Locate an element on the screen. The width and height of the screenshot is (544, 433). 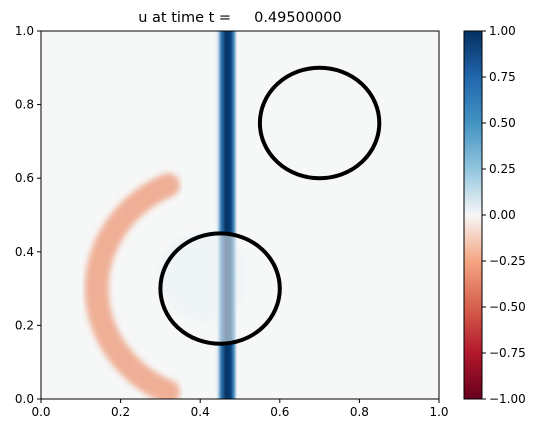
colorbar-tick-label: 0.25 is located at coordinates (502, 169).